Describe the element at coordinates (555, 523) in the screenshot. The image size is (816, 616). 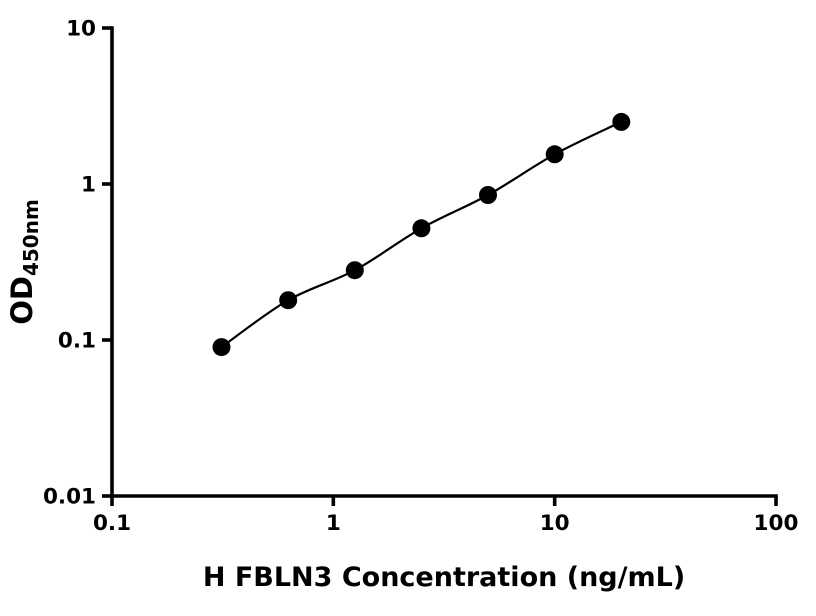
I see `x-tick-label: 10` at that location.